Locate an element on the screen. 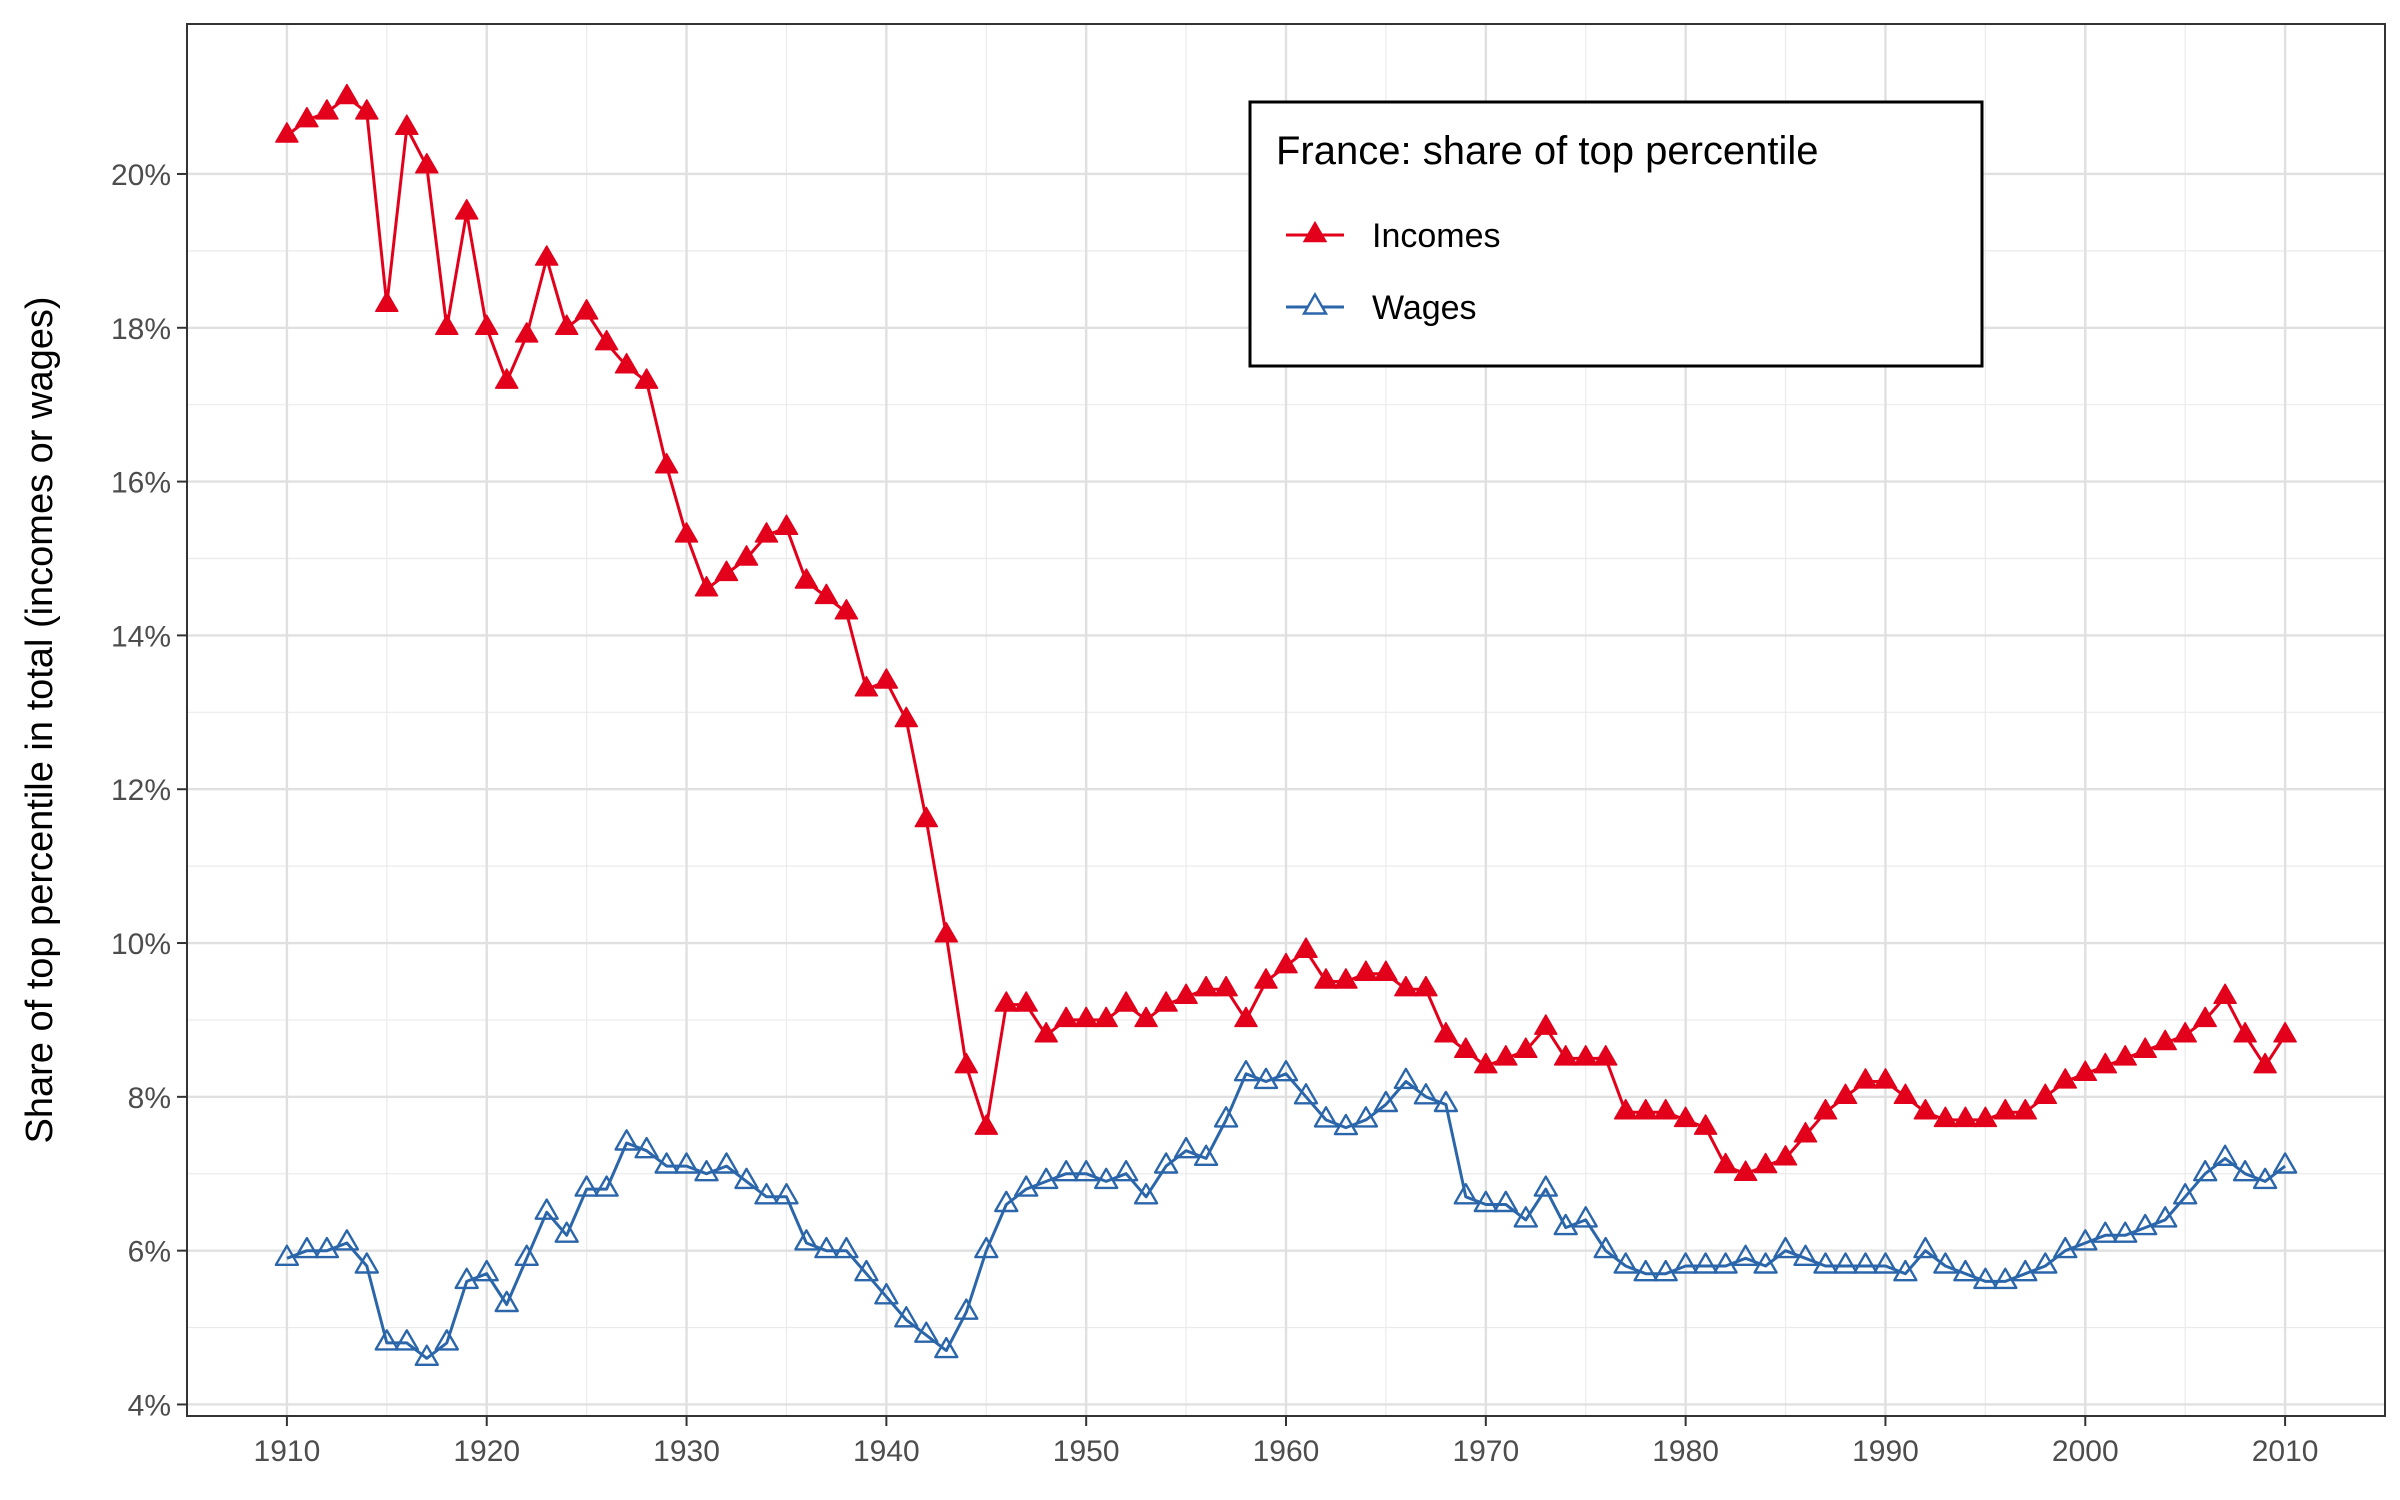 Image resolution: width=2400 pixels, height=1500 pixels. x-tick-label: 1940 is located at coordinates (886, 1451).